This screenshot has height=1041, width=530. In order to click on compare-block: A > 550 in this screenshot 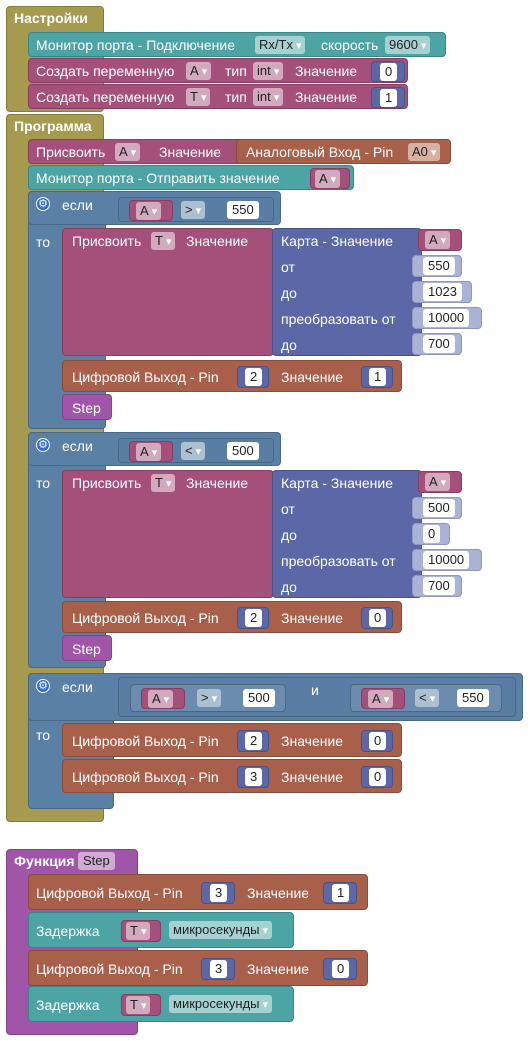, I will do `click(196, 209)`.